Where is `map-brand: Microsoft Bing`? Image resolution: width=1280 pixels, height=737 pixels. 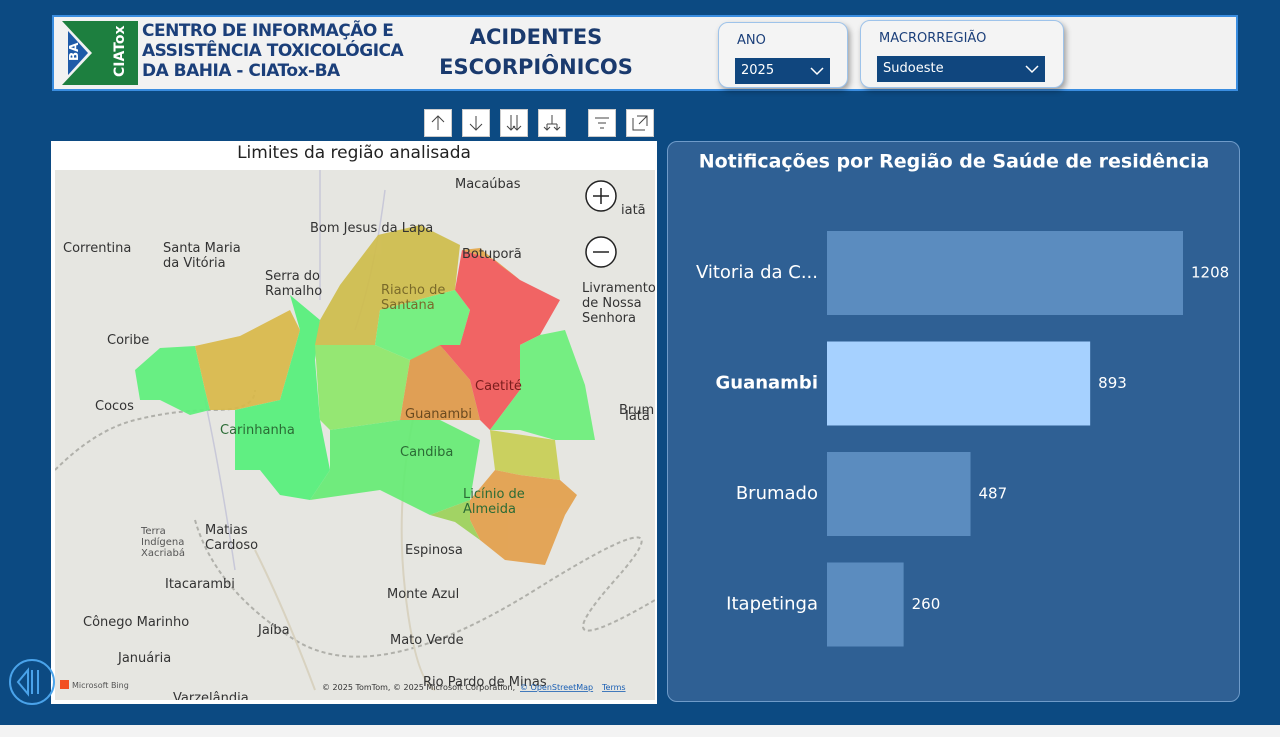
map-brand: Microsoft Bing is located at coordinates (100, 685).